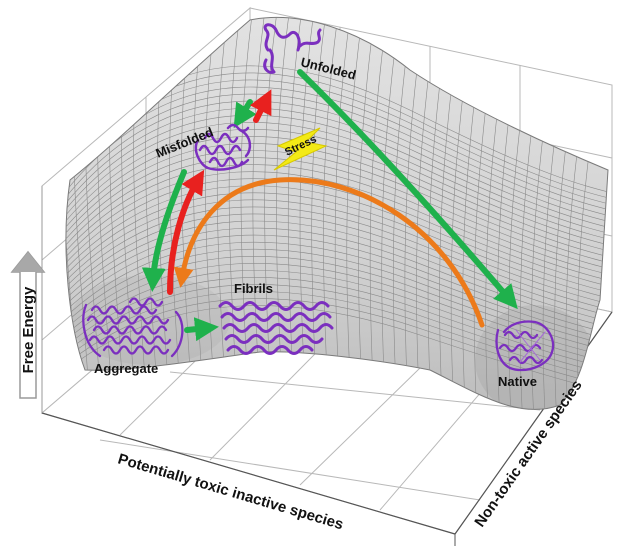 The image size is (619, 556). I want to click on fibrils-label: Fibrils, so click(253, 288).